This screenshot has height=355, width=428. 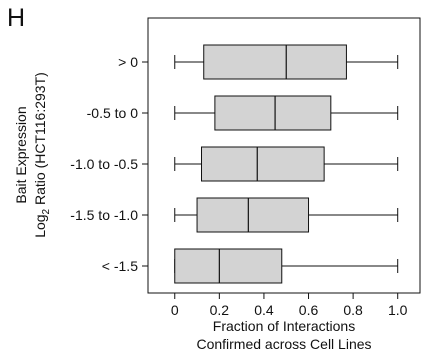 What do you see at coordinates (120, 266) in the screenshot?
I see `y-tick-label: < -1.5` at bounding box center [120, 266].